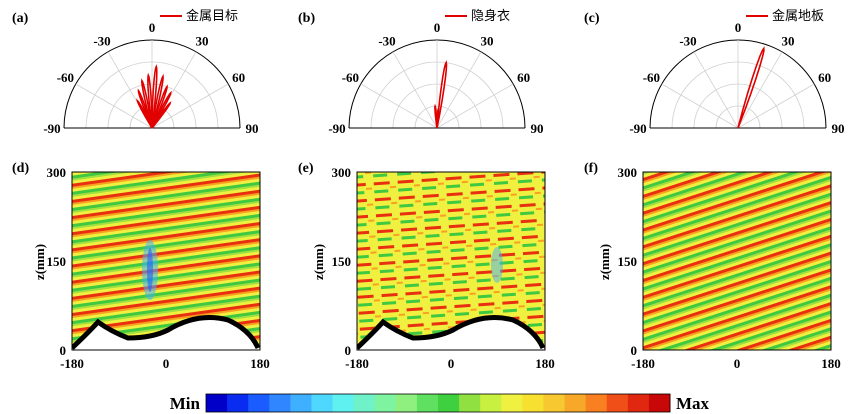 The width and height of the screenshot is (848, 414). I want to click on axes-f: 300 150 0 z(mm) -180 0 180, so click(719, 268).